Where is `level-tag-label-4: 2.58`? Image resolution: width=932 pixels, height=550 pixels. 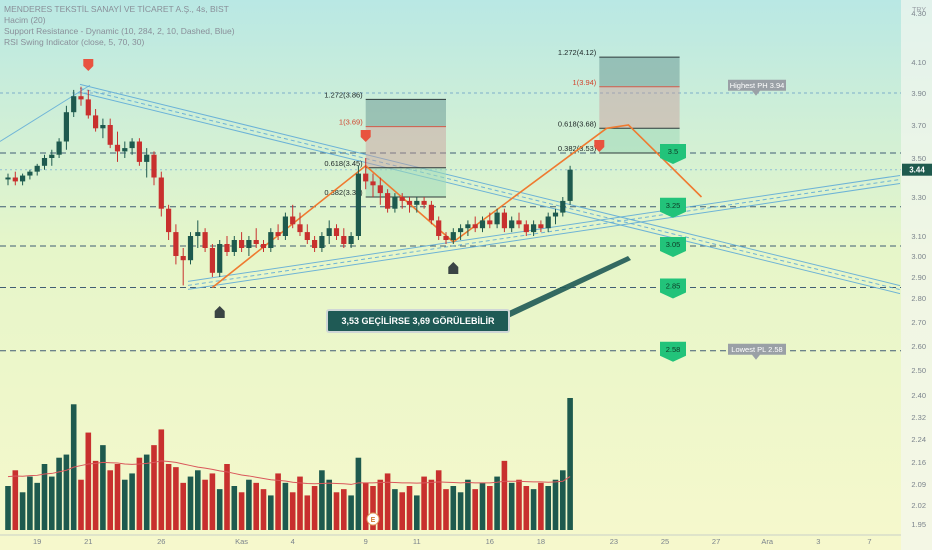
level-tag-label-4: 2.58 is located at coordinates (673, 349).